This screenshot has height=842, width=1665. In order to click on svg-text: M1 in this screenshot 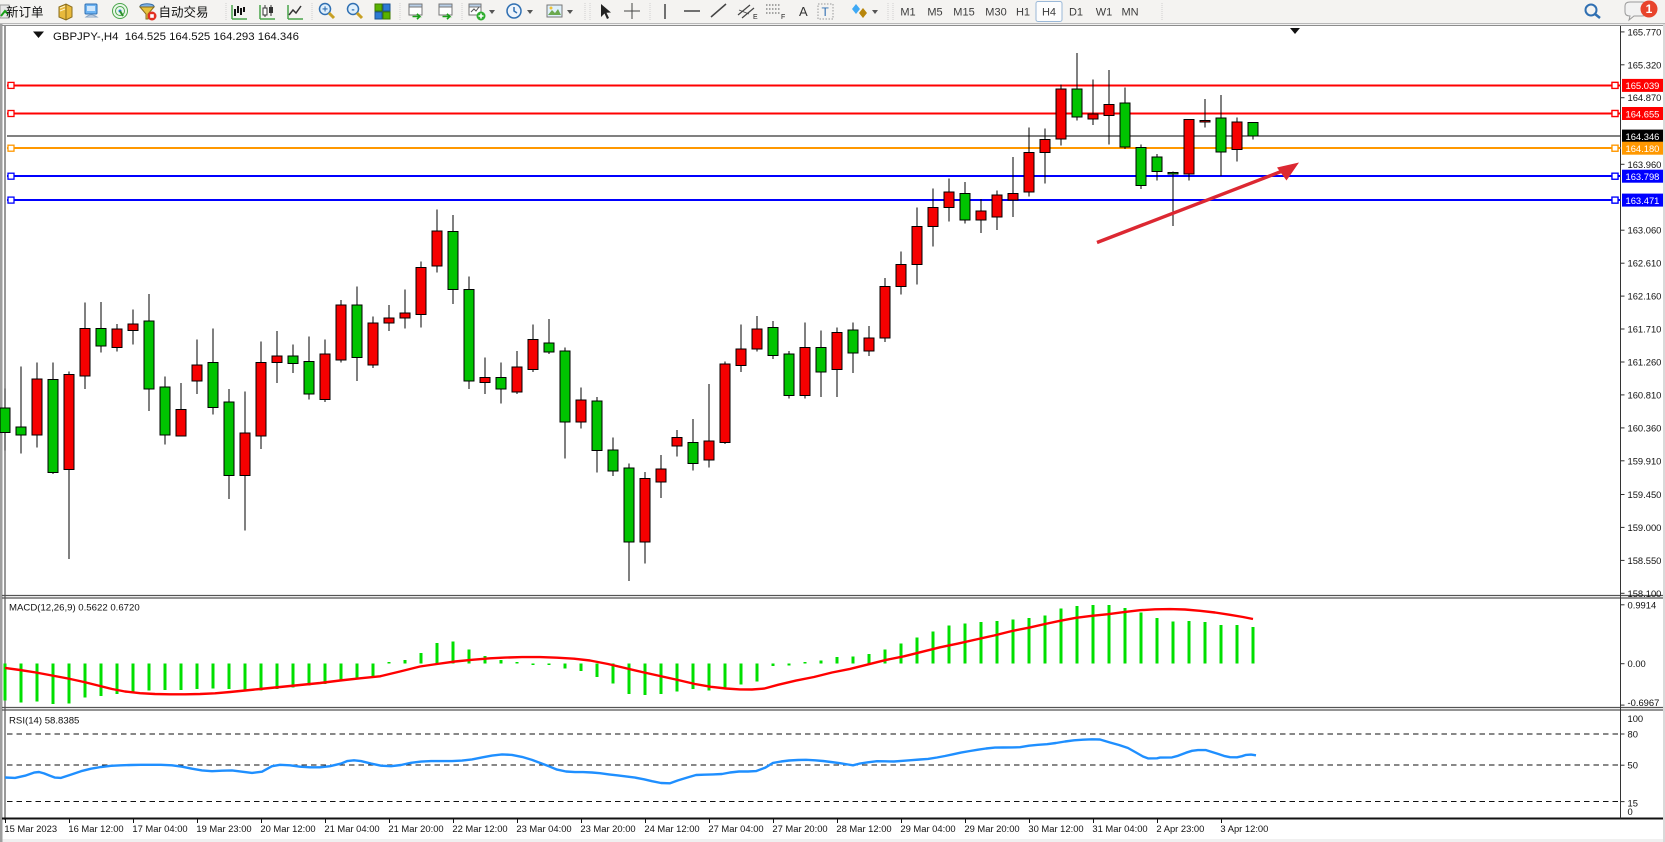, I will do `click(907, 13)`.